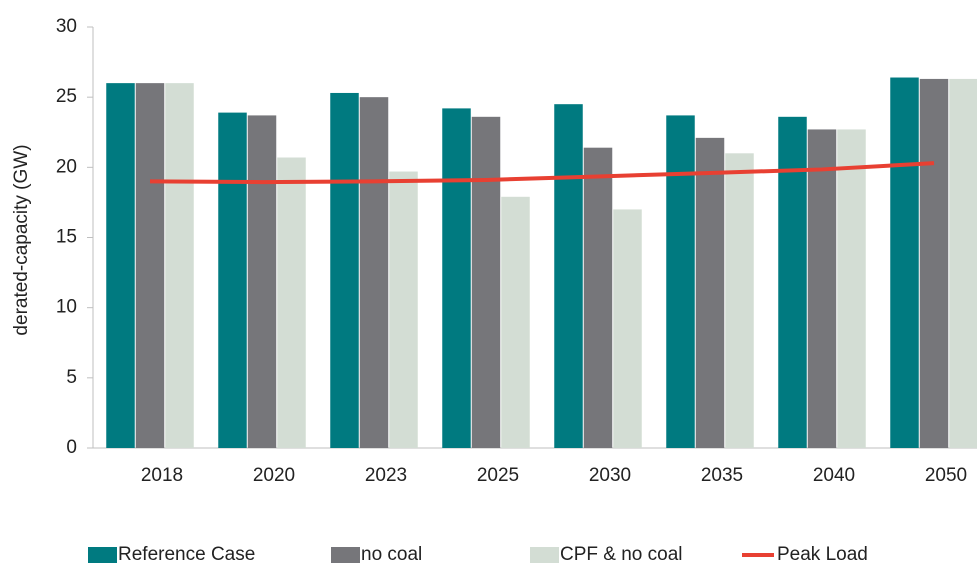 The width and height of the screenshot is (977, 567). What do you see at coordinates (946, 475) in the screenshot?
I see `x-tick-label: 2050` at bounding box center [946, 475].